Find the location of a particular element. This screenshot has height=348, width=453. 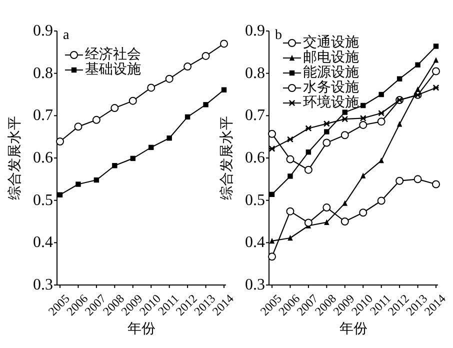

legend-label: 环境设施 is located at coordinates (331, 102).